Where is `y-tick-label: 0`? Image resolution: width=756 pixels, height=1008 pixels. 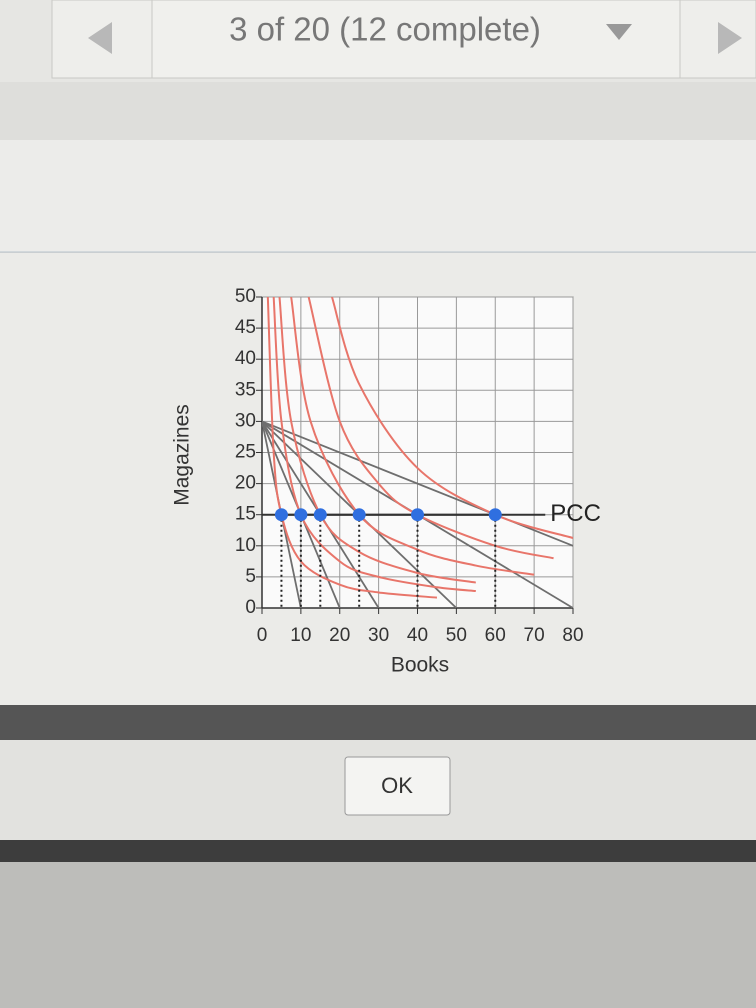
y-tick-label: 0 is located at coordinates (250, 607).